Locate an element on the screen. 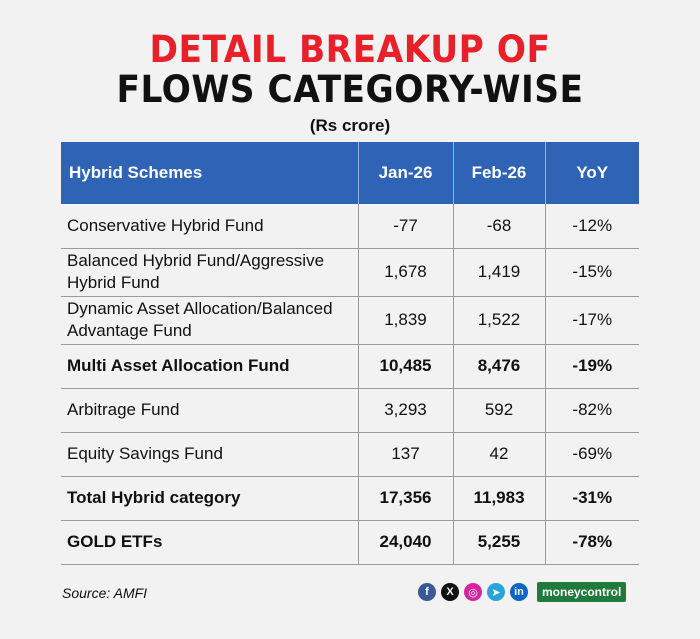 The image size is (700, 639). moneycontrol-logo: moneycontrol is located at coordinates (582, 592).